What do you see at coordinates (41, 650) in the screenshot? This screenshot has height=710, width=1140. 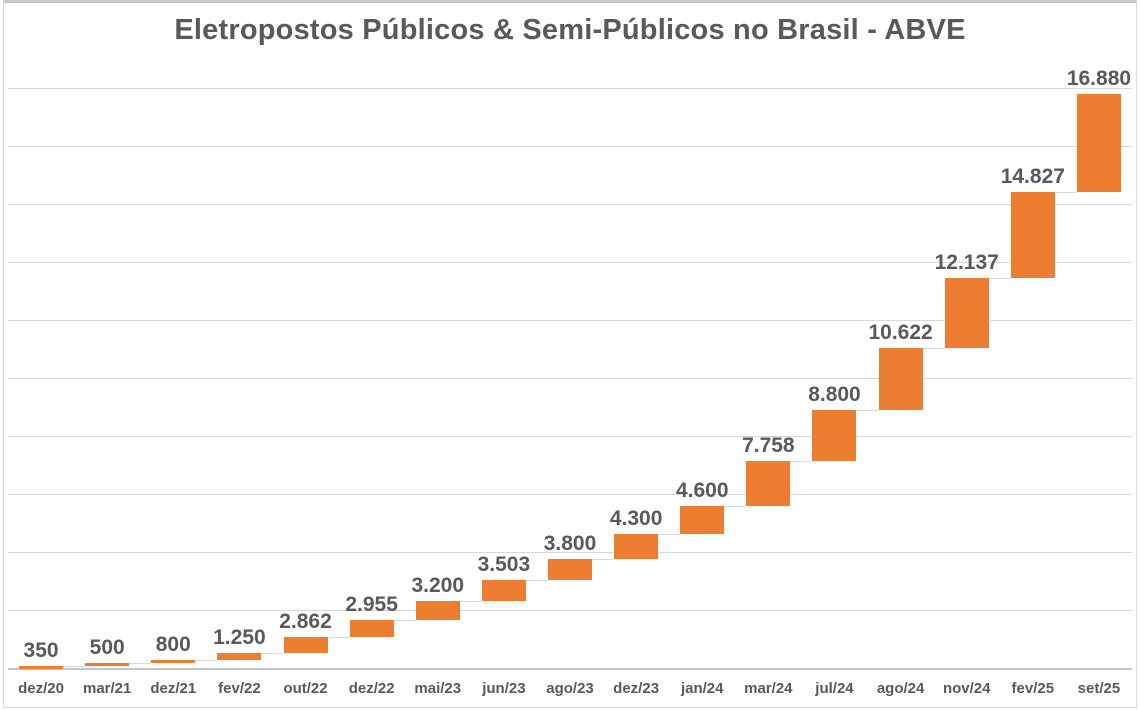 I see `bar-value-label: 350` at bounding box center [41, 650].